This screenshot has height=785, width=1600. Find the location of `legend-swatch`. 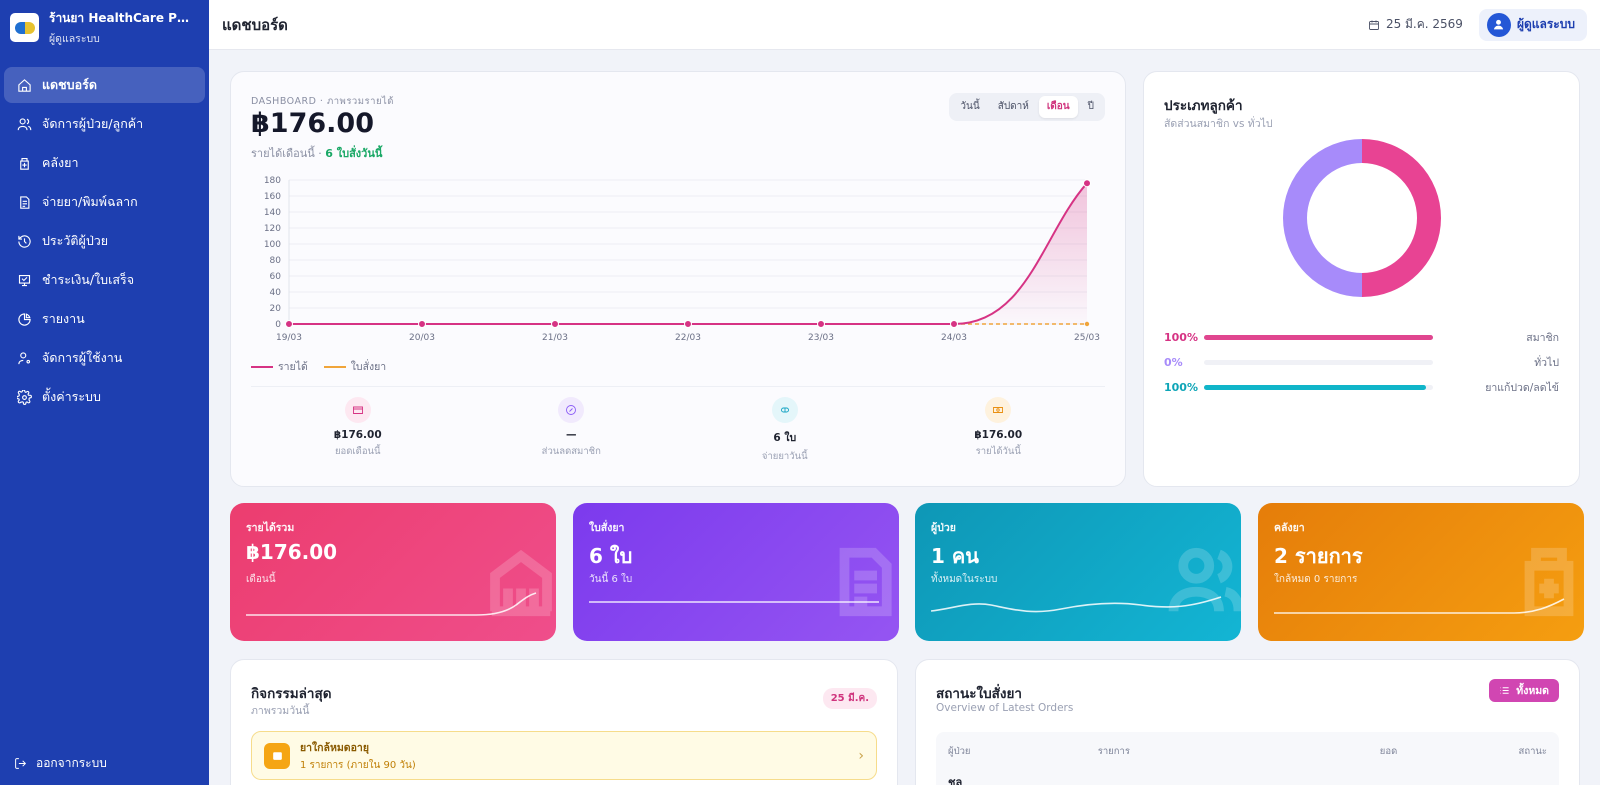

legend-swatch is located at coordinates (334, 367).